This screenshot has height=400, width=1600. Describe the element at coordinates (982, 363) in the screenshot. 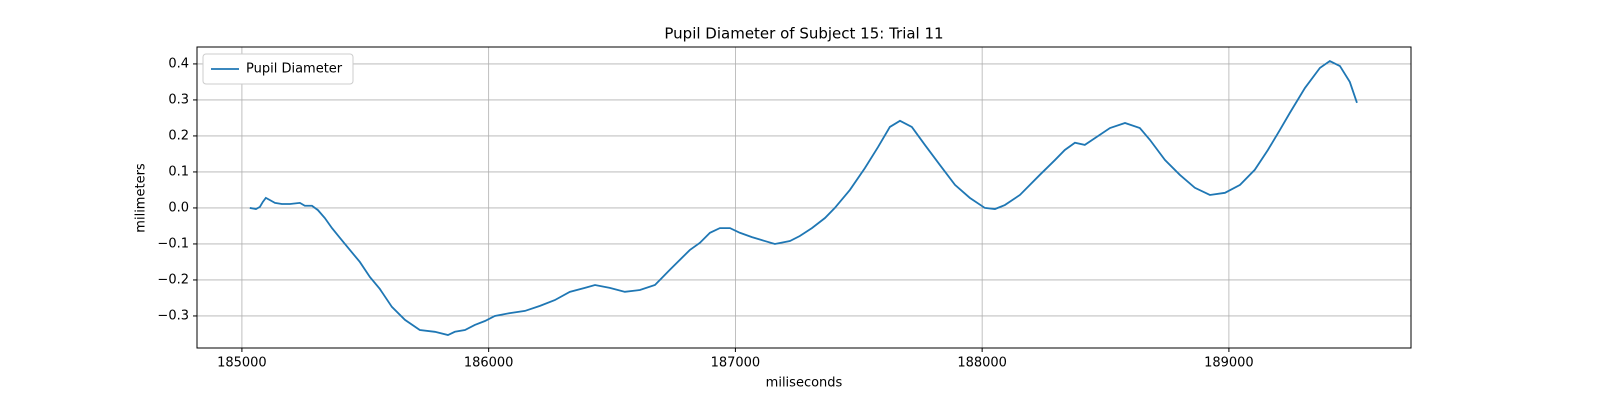

I see `x-tick-label: 188000` at that location.